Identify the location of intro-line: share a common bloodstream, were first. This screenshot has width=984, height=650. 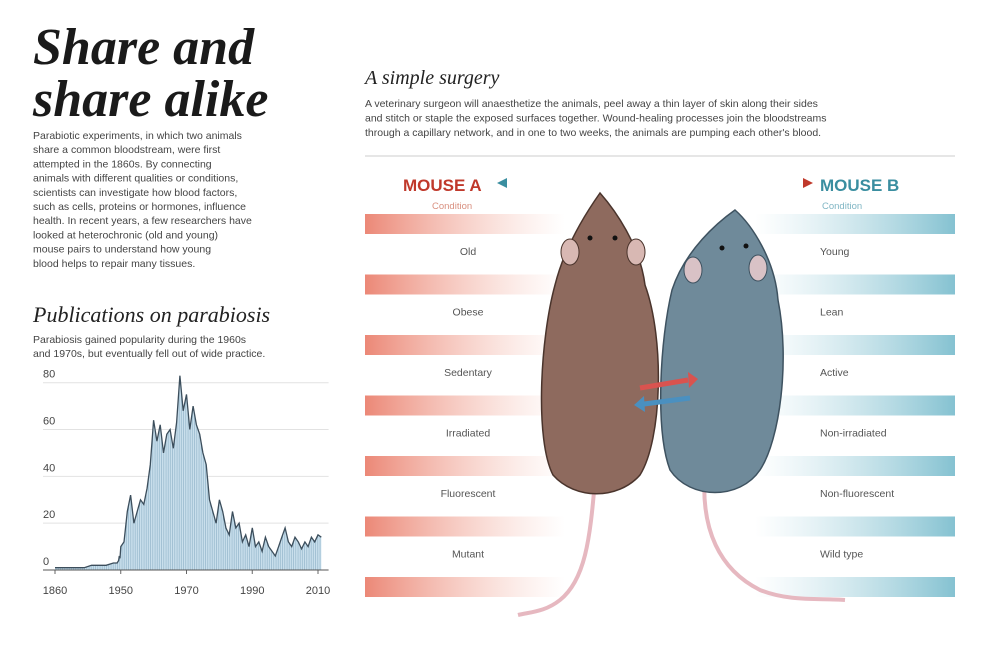
(126, 150).